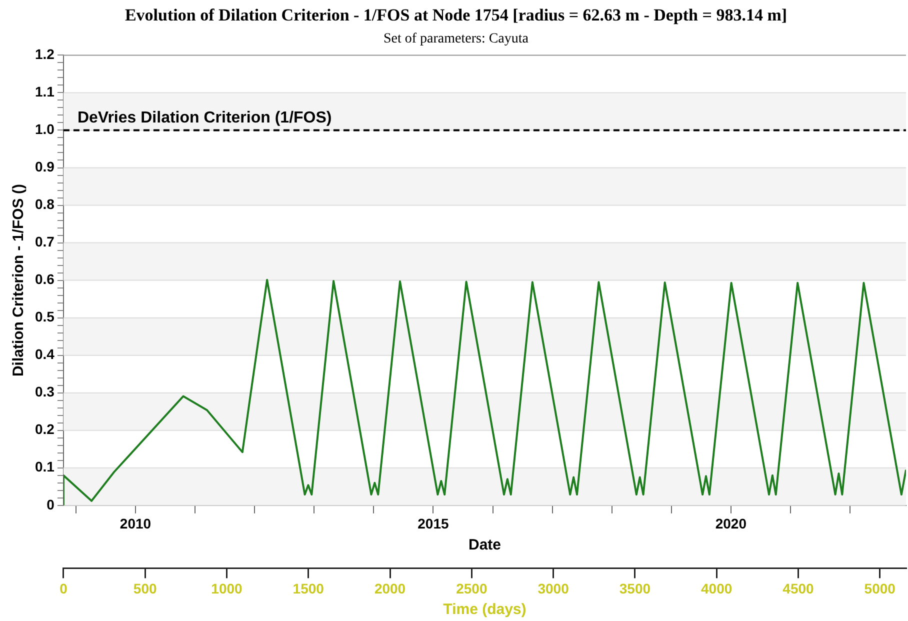 The width and height of the screenshot is (908, 621). I want to click on x-tick-label: 1500, so click(308, 588).